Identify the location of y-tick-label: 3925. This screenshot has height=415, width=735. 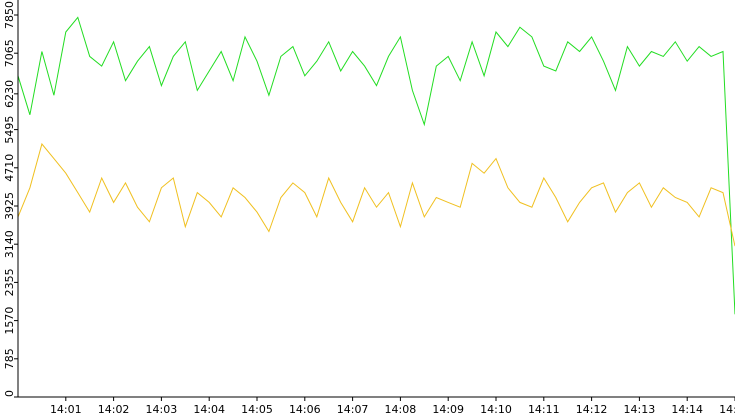
(9, 206).